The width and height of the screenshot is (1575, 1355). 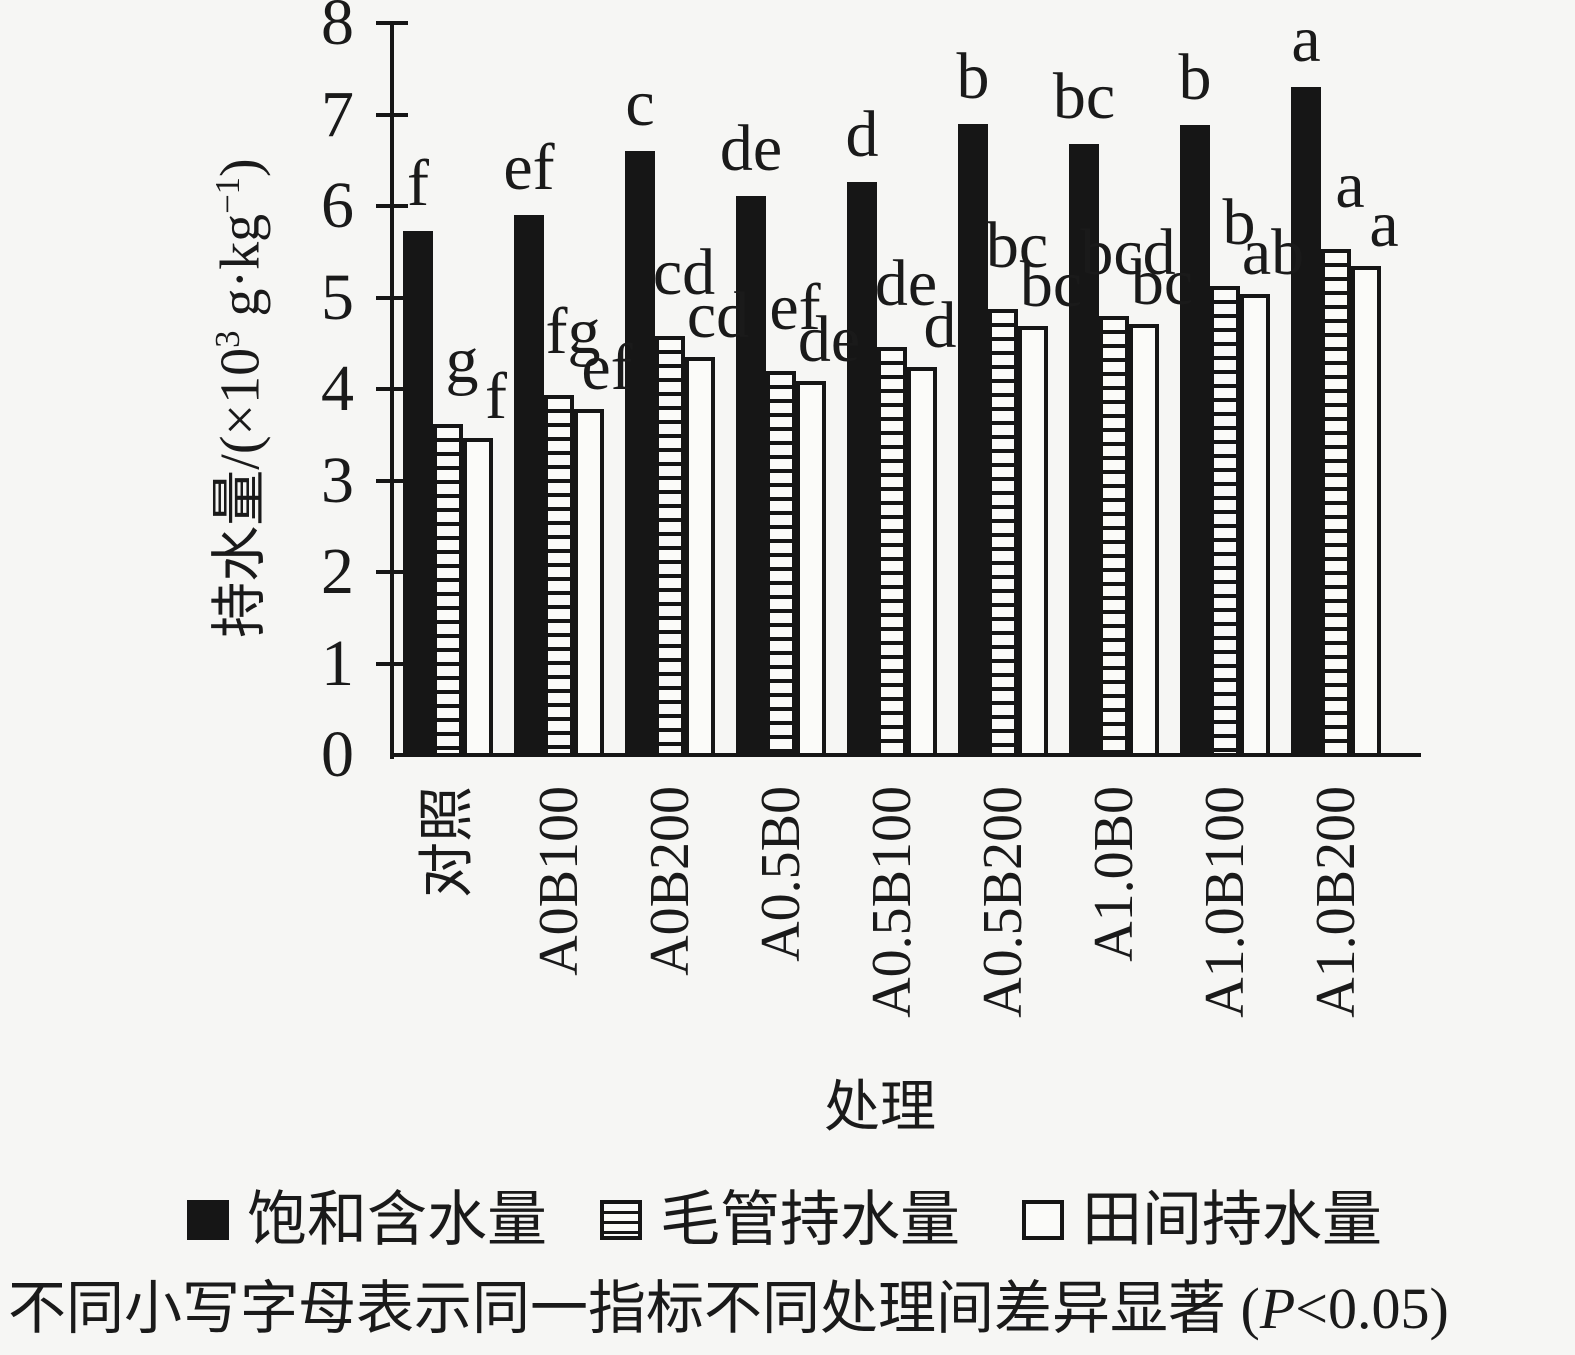 What do you see at coordinates (640, 104) in the screenshot?
I see `sig-letter: c` at bounding box center [640, 104].